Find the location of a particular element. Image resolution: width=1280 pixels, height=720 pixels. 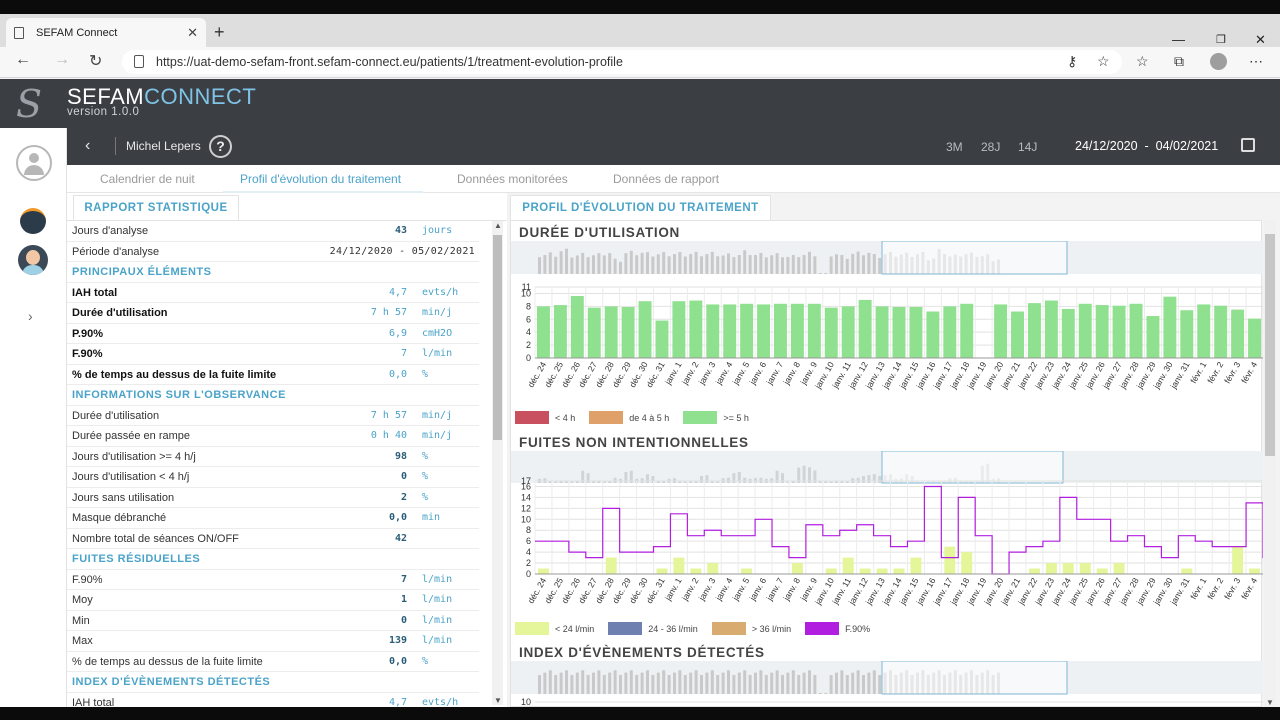

legend-item: < 4 h is located at coordinates (545, 417).